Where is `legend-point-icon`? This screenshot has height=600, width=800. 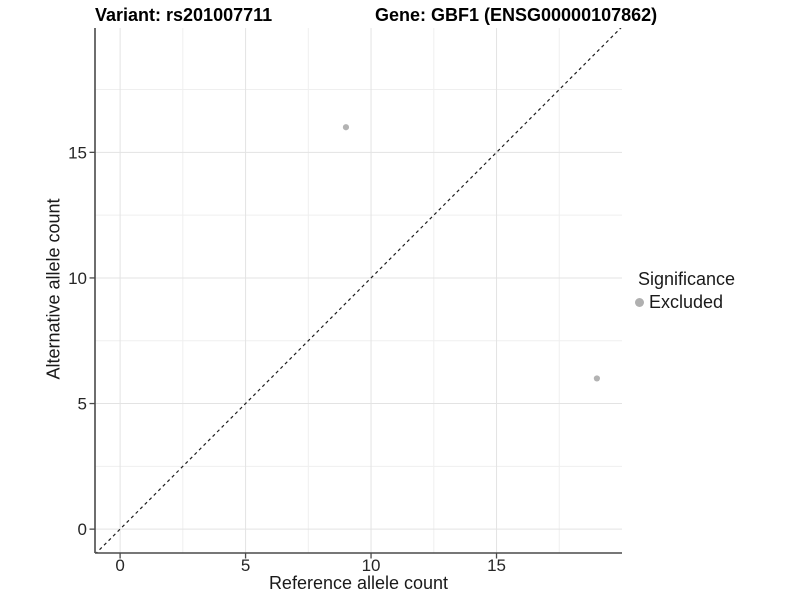 legend-point-icon is located at coordinates (639, 302).